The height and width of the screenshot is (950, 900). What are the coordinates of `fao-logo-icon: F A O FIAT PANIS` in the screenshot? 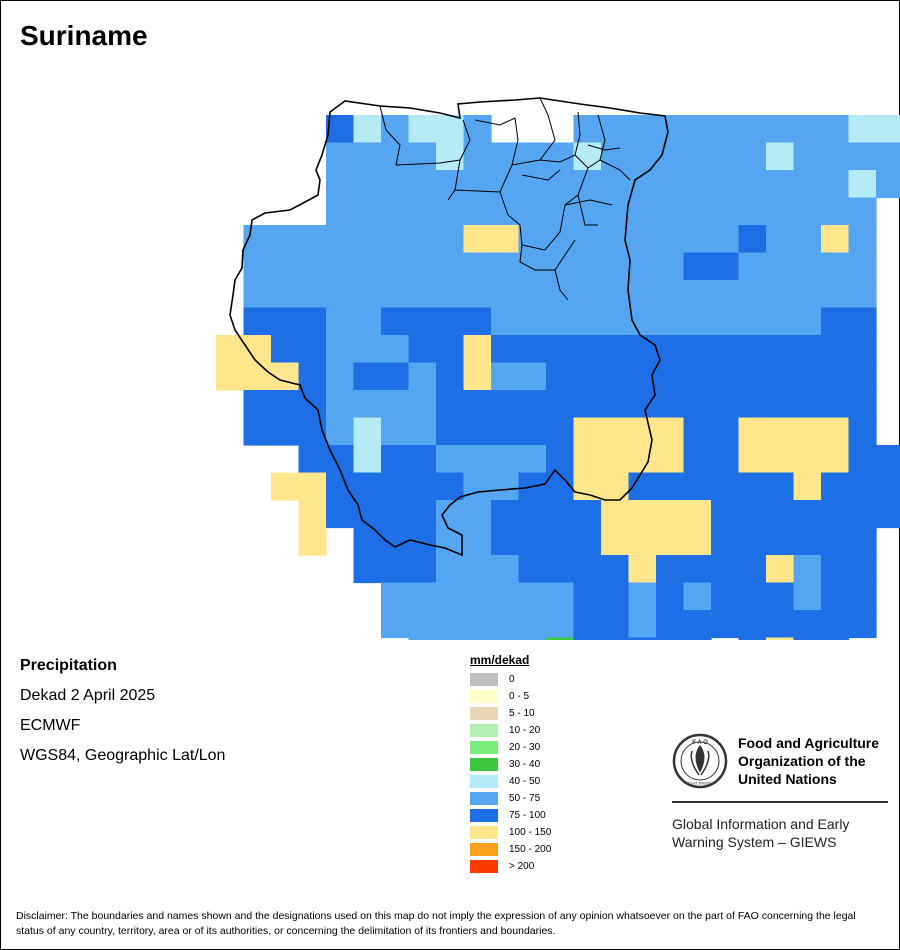 It's located at (700, 761).